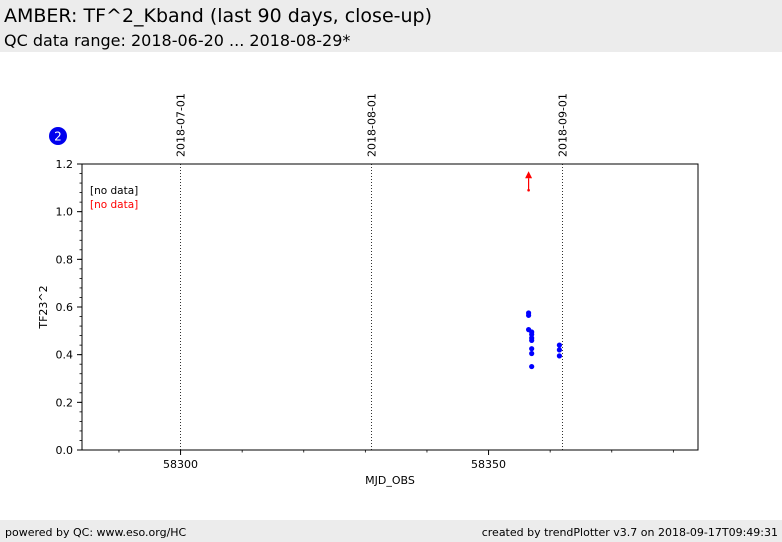  What do you see at coordinates (65, 307) in the screenshot?
I see `y-tick-label: 0.6` at bounding box center [65, 307].